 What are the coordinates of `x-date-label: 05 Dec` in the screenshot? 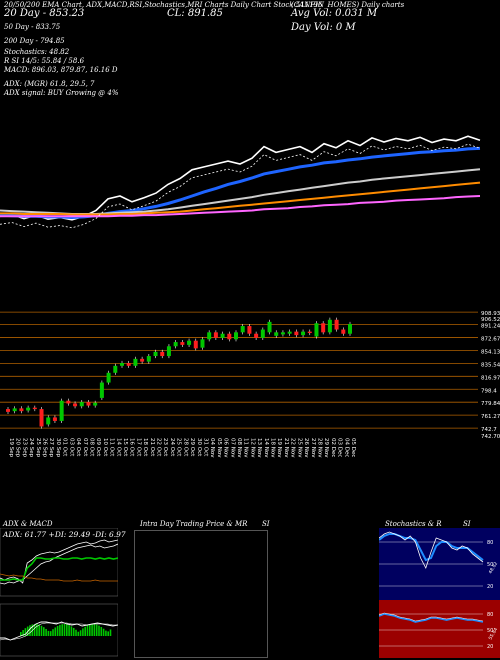 It's located at (353, 447).